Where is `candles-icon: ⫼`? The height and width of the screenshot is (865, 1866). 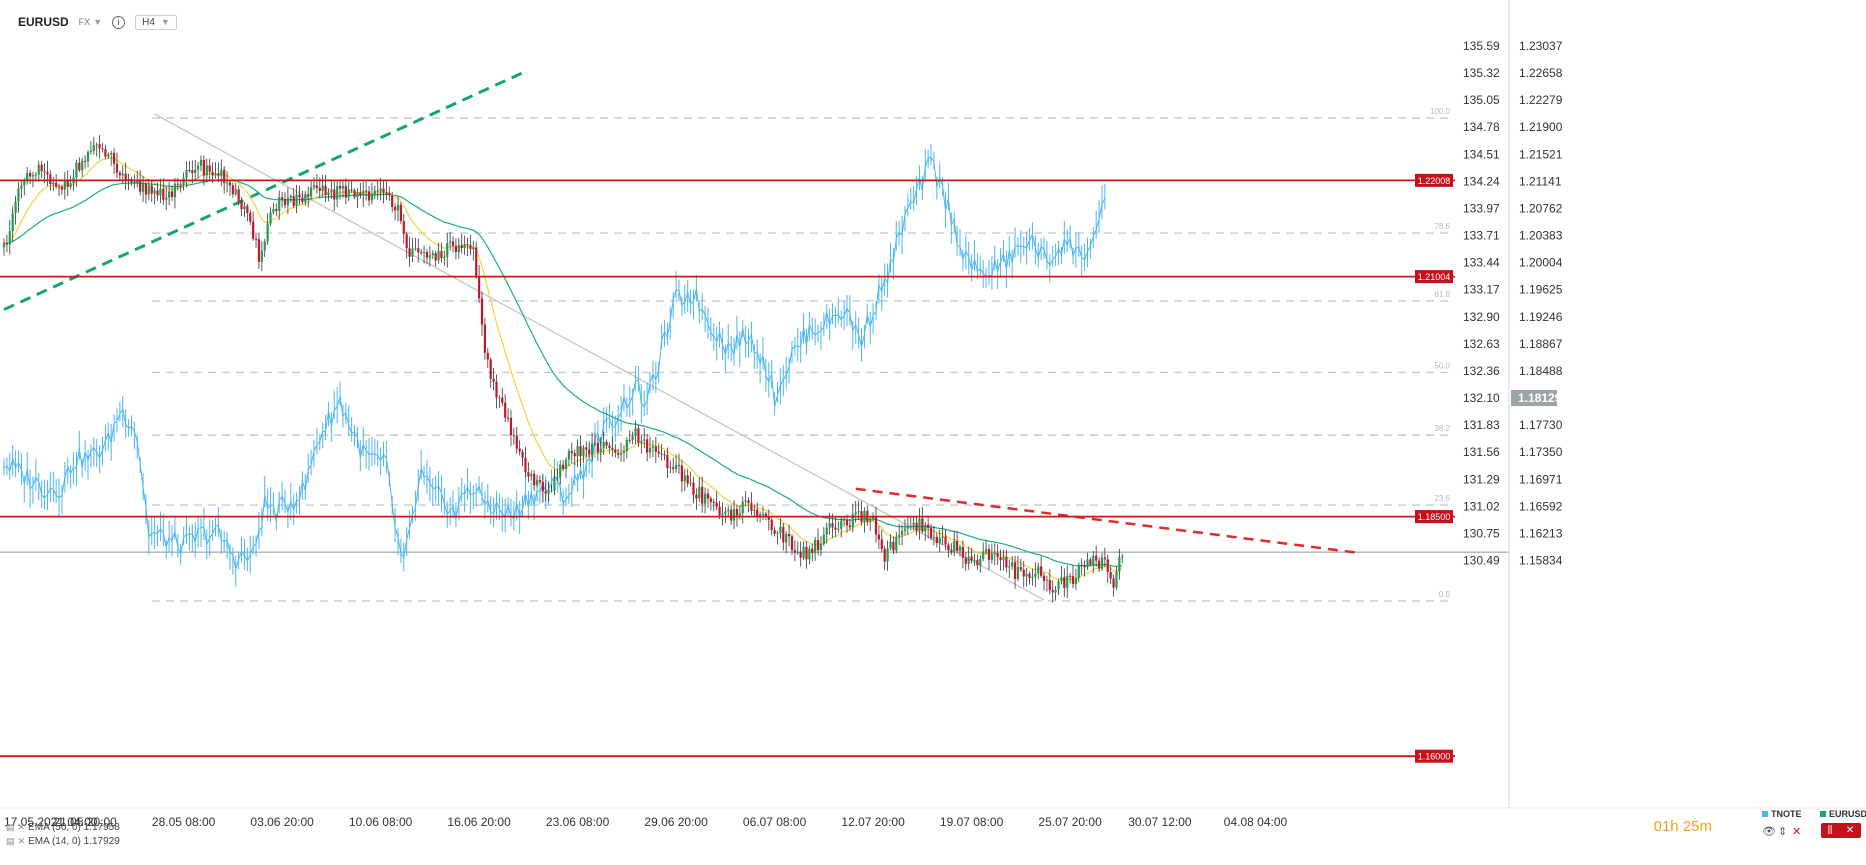
candles-icon: ⫼ is located at coordinates (1830, 830).